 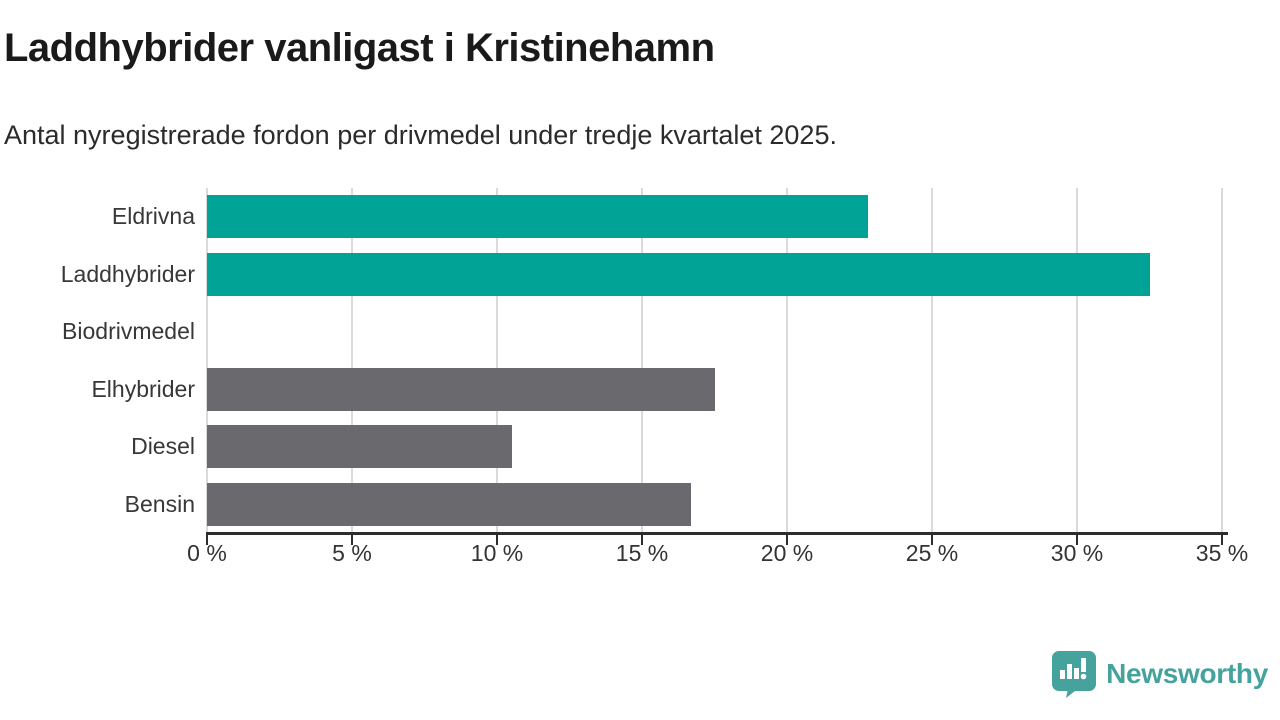 I want to click on axis-tick-label: 5 %, so click(x=352, y=553).